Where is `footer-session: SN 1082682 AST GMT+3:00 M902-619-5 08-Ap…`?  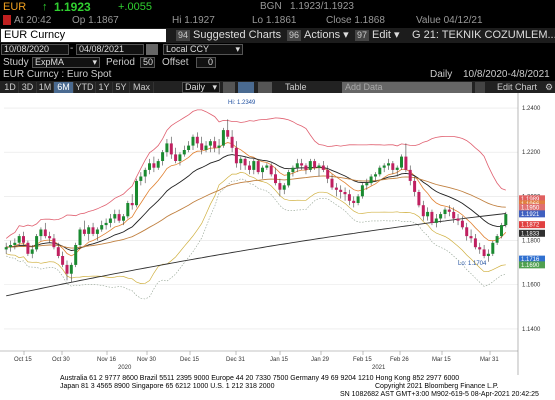 footer-session: SN 1082682 AST GMT+3:00 M902-619-5 08-Ap… is located at coordinates (439, 394).